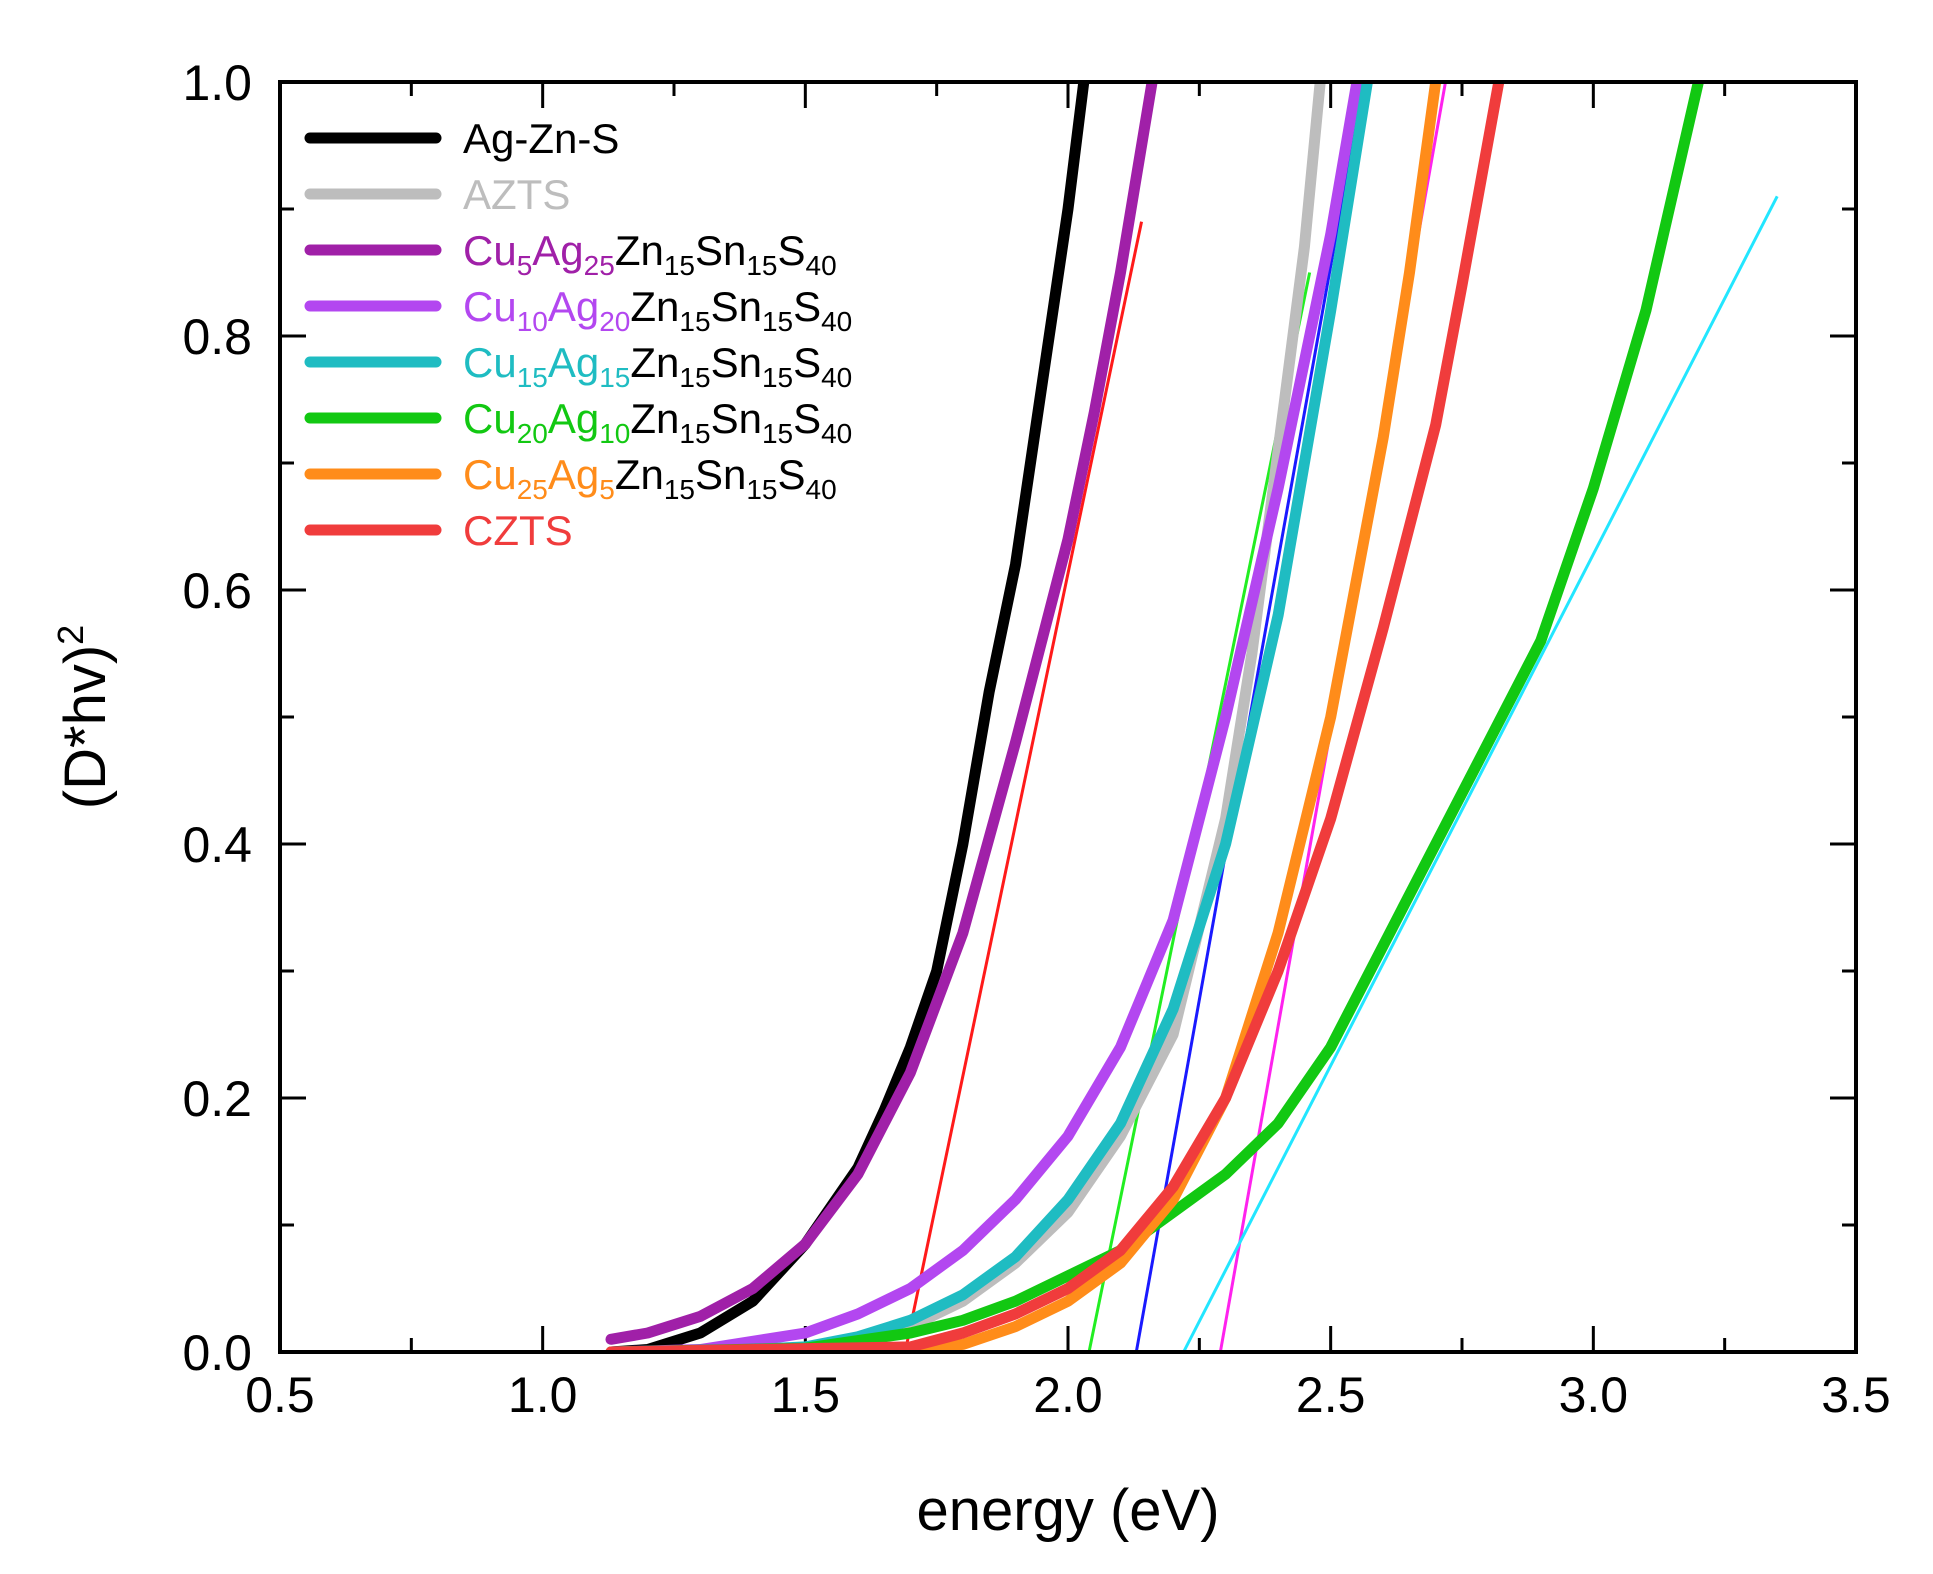 The width and height of the screenshot is (1933, 1574). Describe the element at coordinates (217, 591) in the screenshot. I see `y-tick-label: 0.6` at that location.